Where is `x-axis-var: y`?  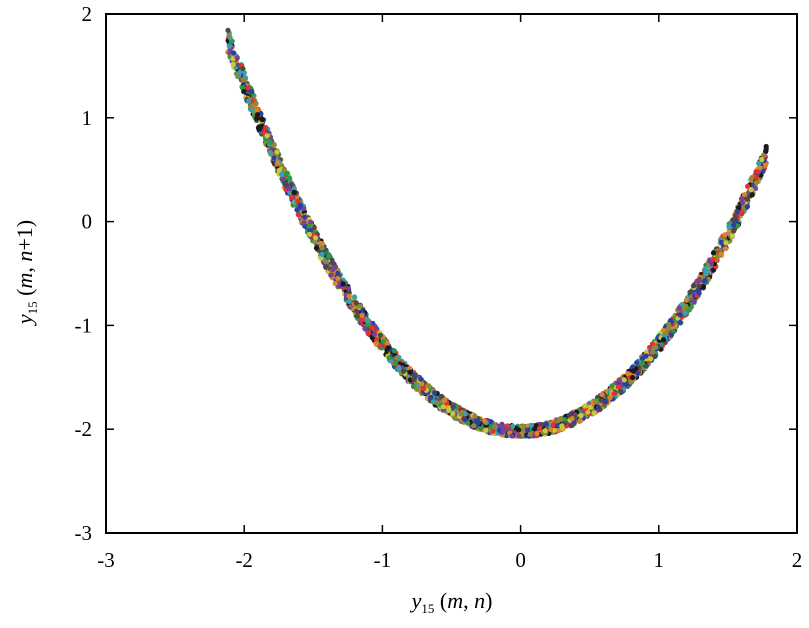 x-axis-var: y is located at coordinates (416, 600).